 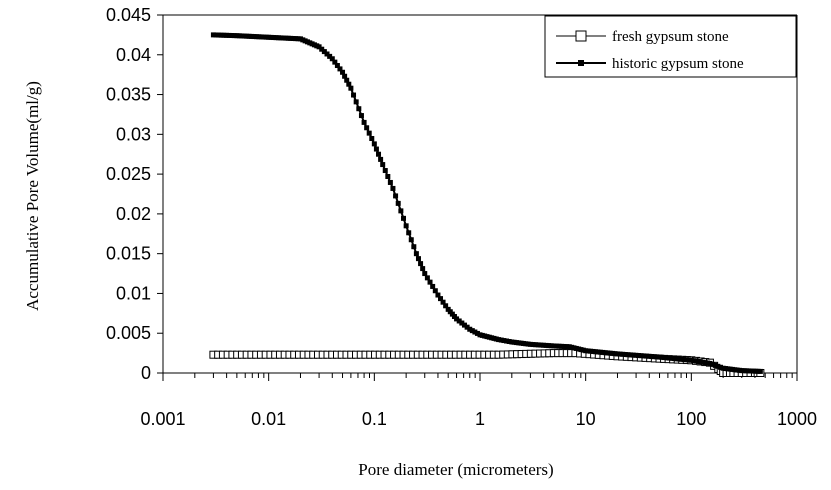 I want to click on series-fresh, so click(x=487, y=363).